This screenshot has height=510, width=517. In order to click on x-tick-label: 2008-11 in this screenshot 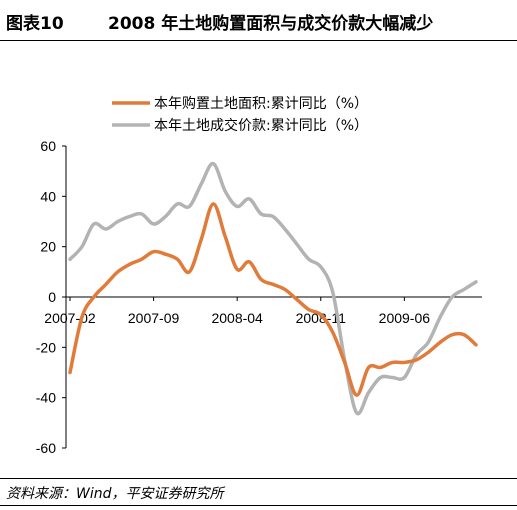, I will do `click(321, 318)`.